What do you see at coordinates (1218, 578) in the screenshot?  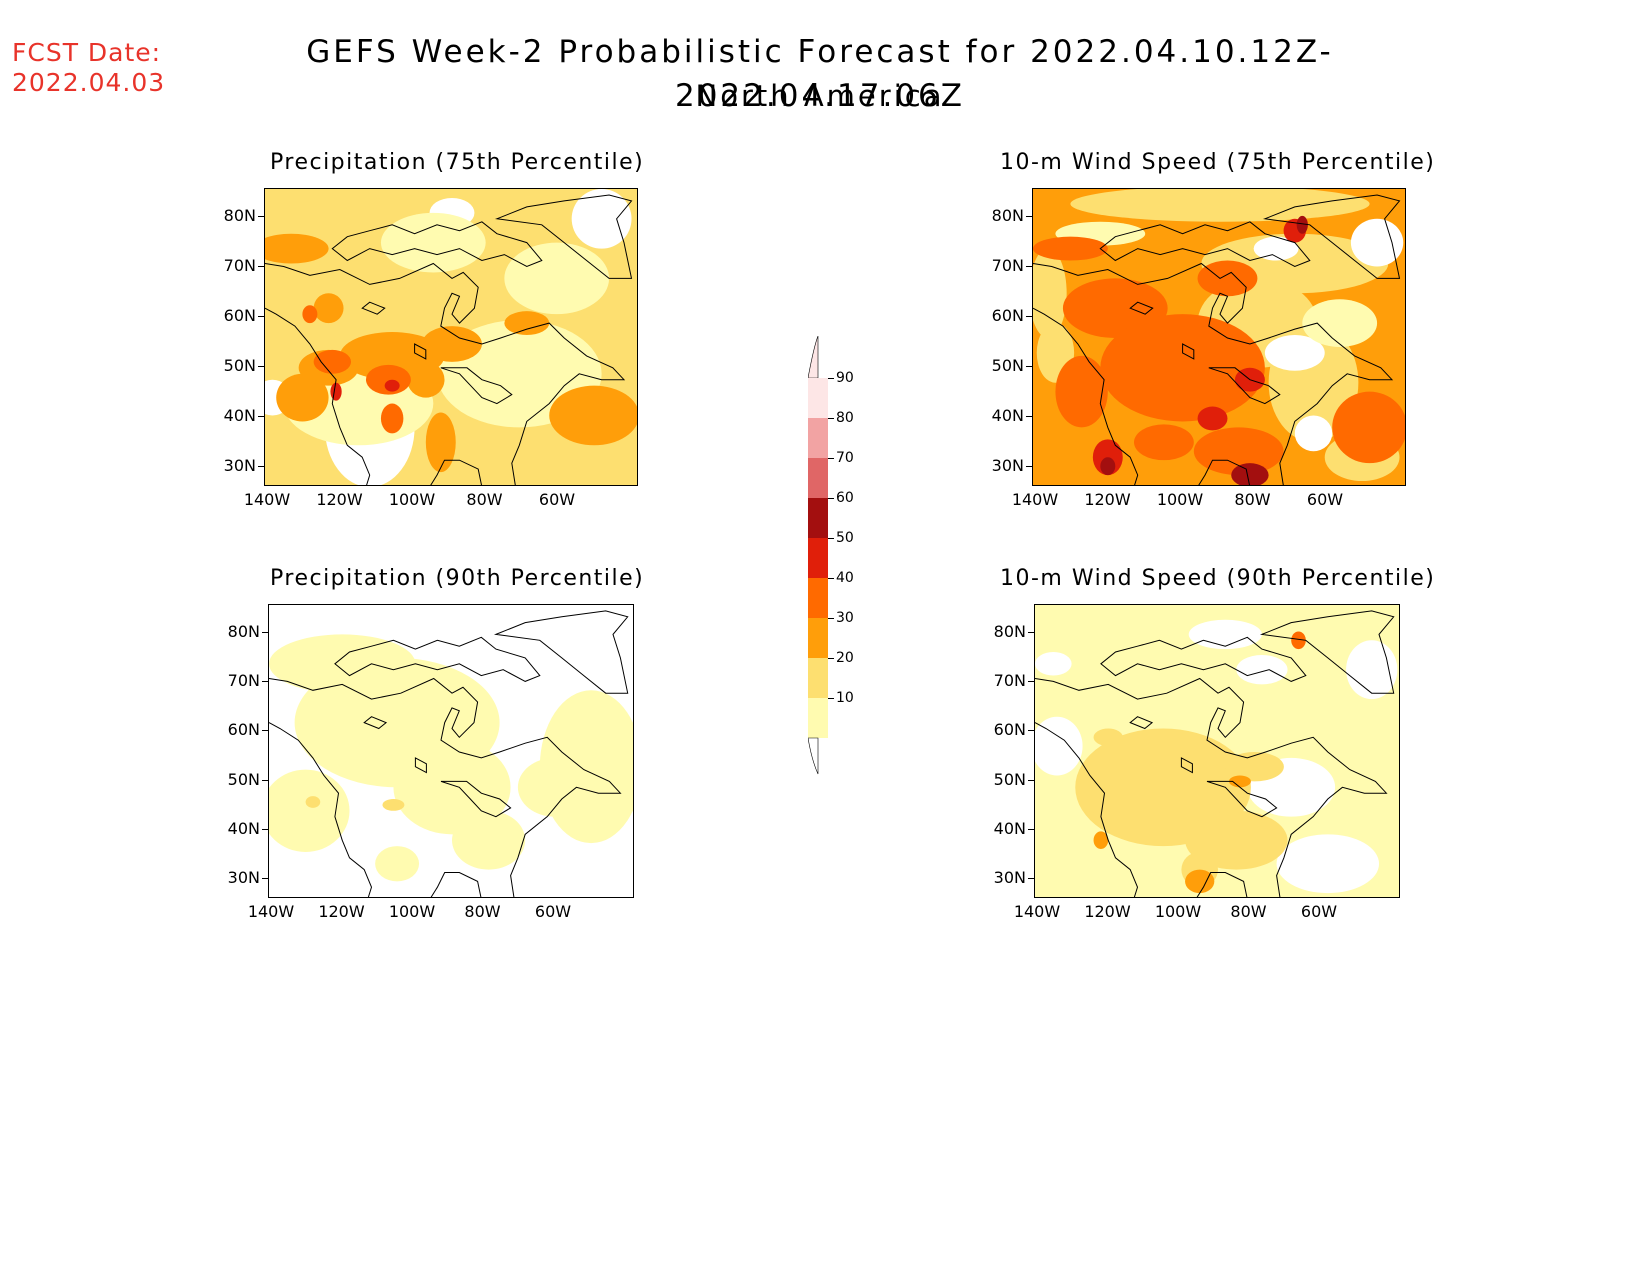 I see `panel-title-wind-90: 10-m Wind Speed (90th Percentile)` at bounding box center [1218, 578].